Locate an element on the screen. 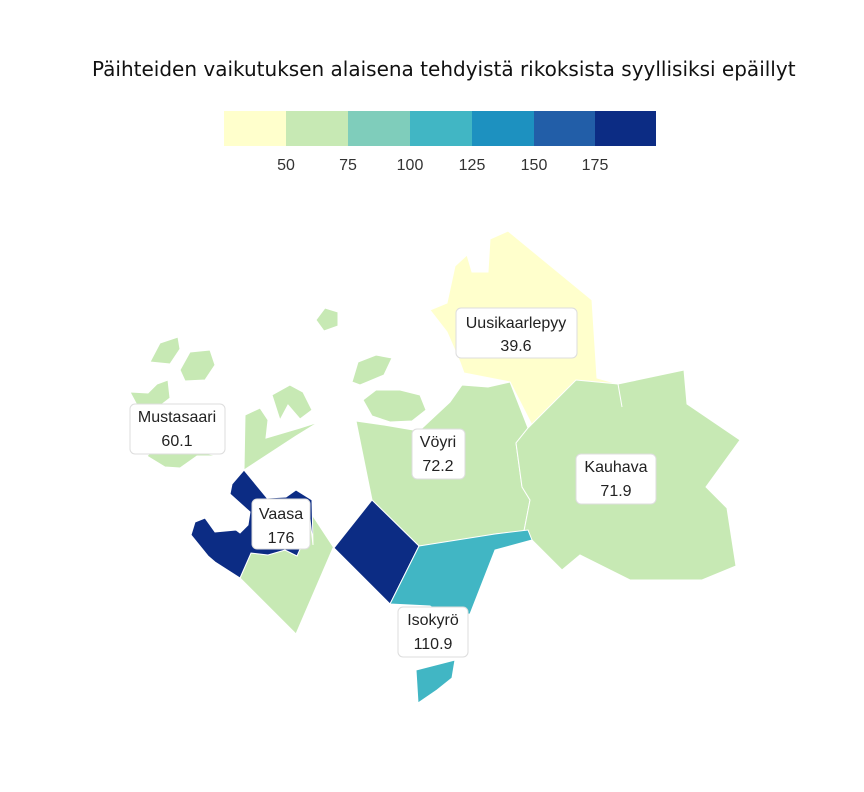 Image resolution: width=864 pixels, height=792 pixels. legend-tick-150: 150 is located at coordinates (534, 165).